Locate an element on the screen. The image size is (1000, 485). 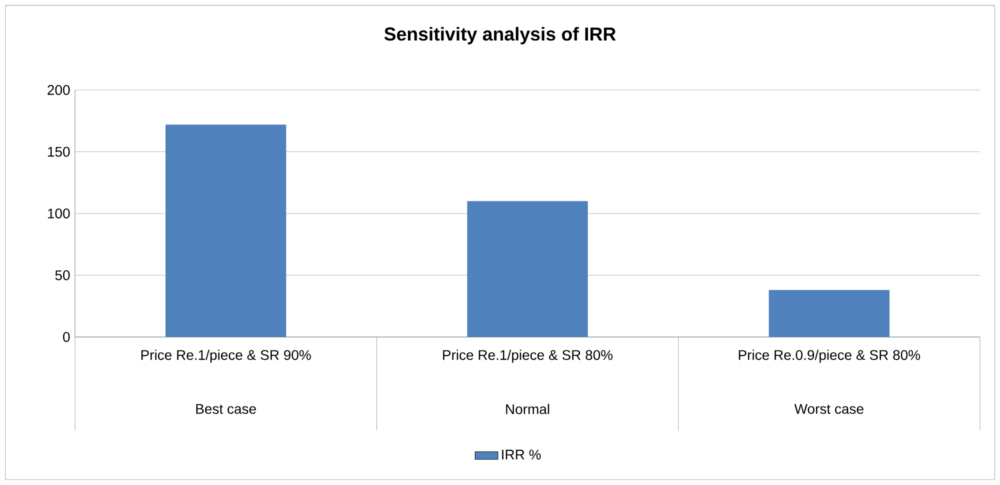
x-tick-label: Price Re.0.9/piece & SR 80% is located at coordinates (829, 356).